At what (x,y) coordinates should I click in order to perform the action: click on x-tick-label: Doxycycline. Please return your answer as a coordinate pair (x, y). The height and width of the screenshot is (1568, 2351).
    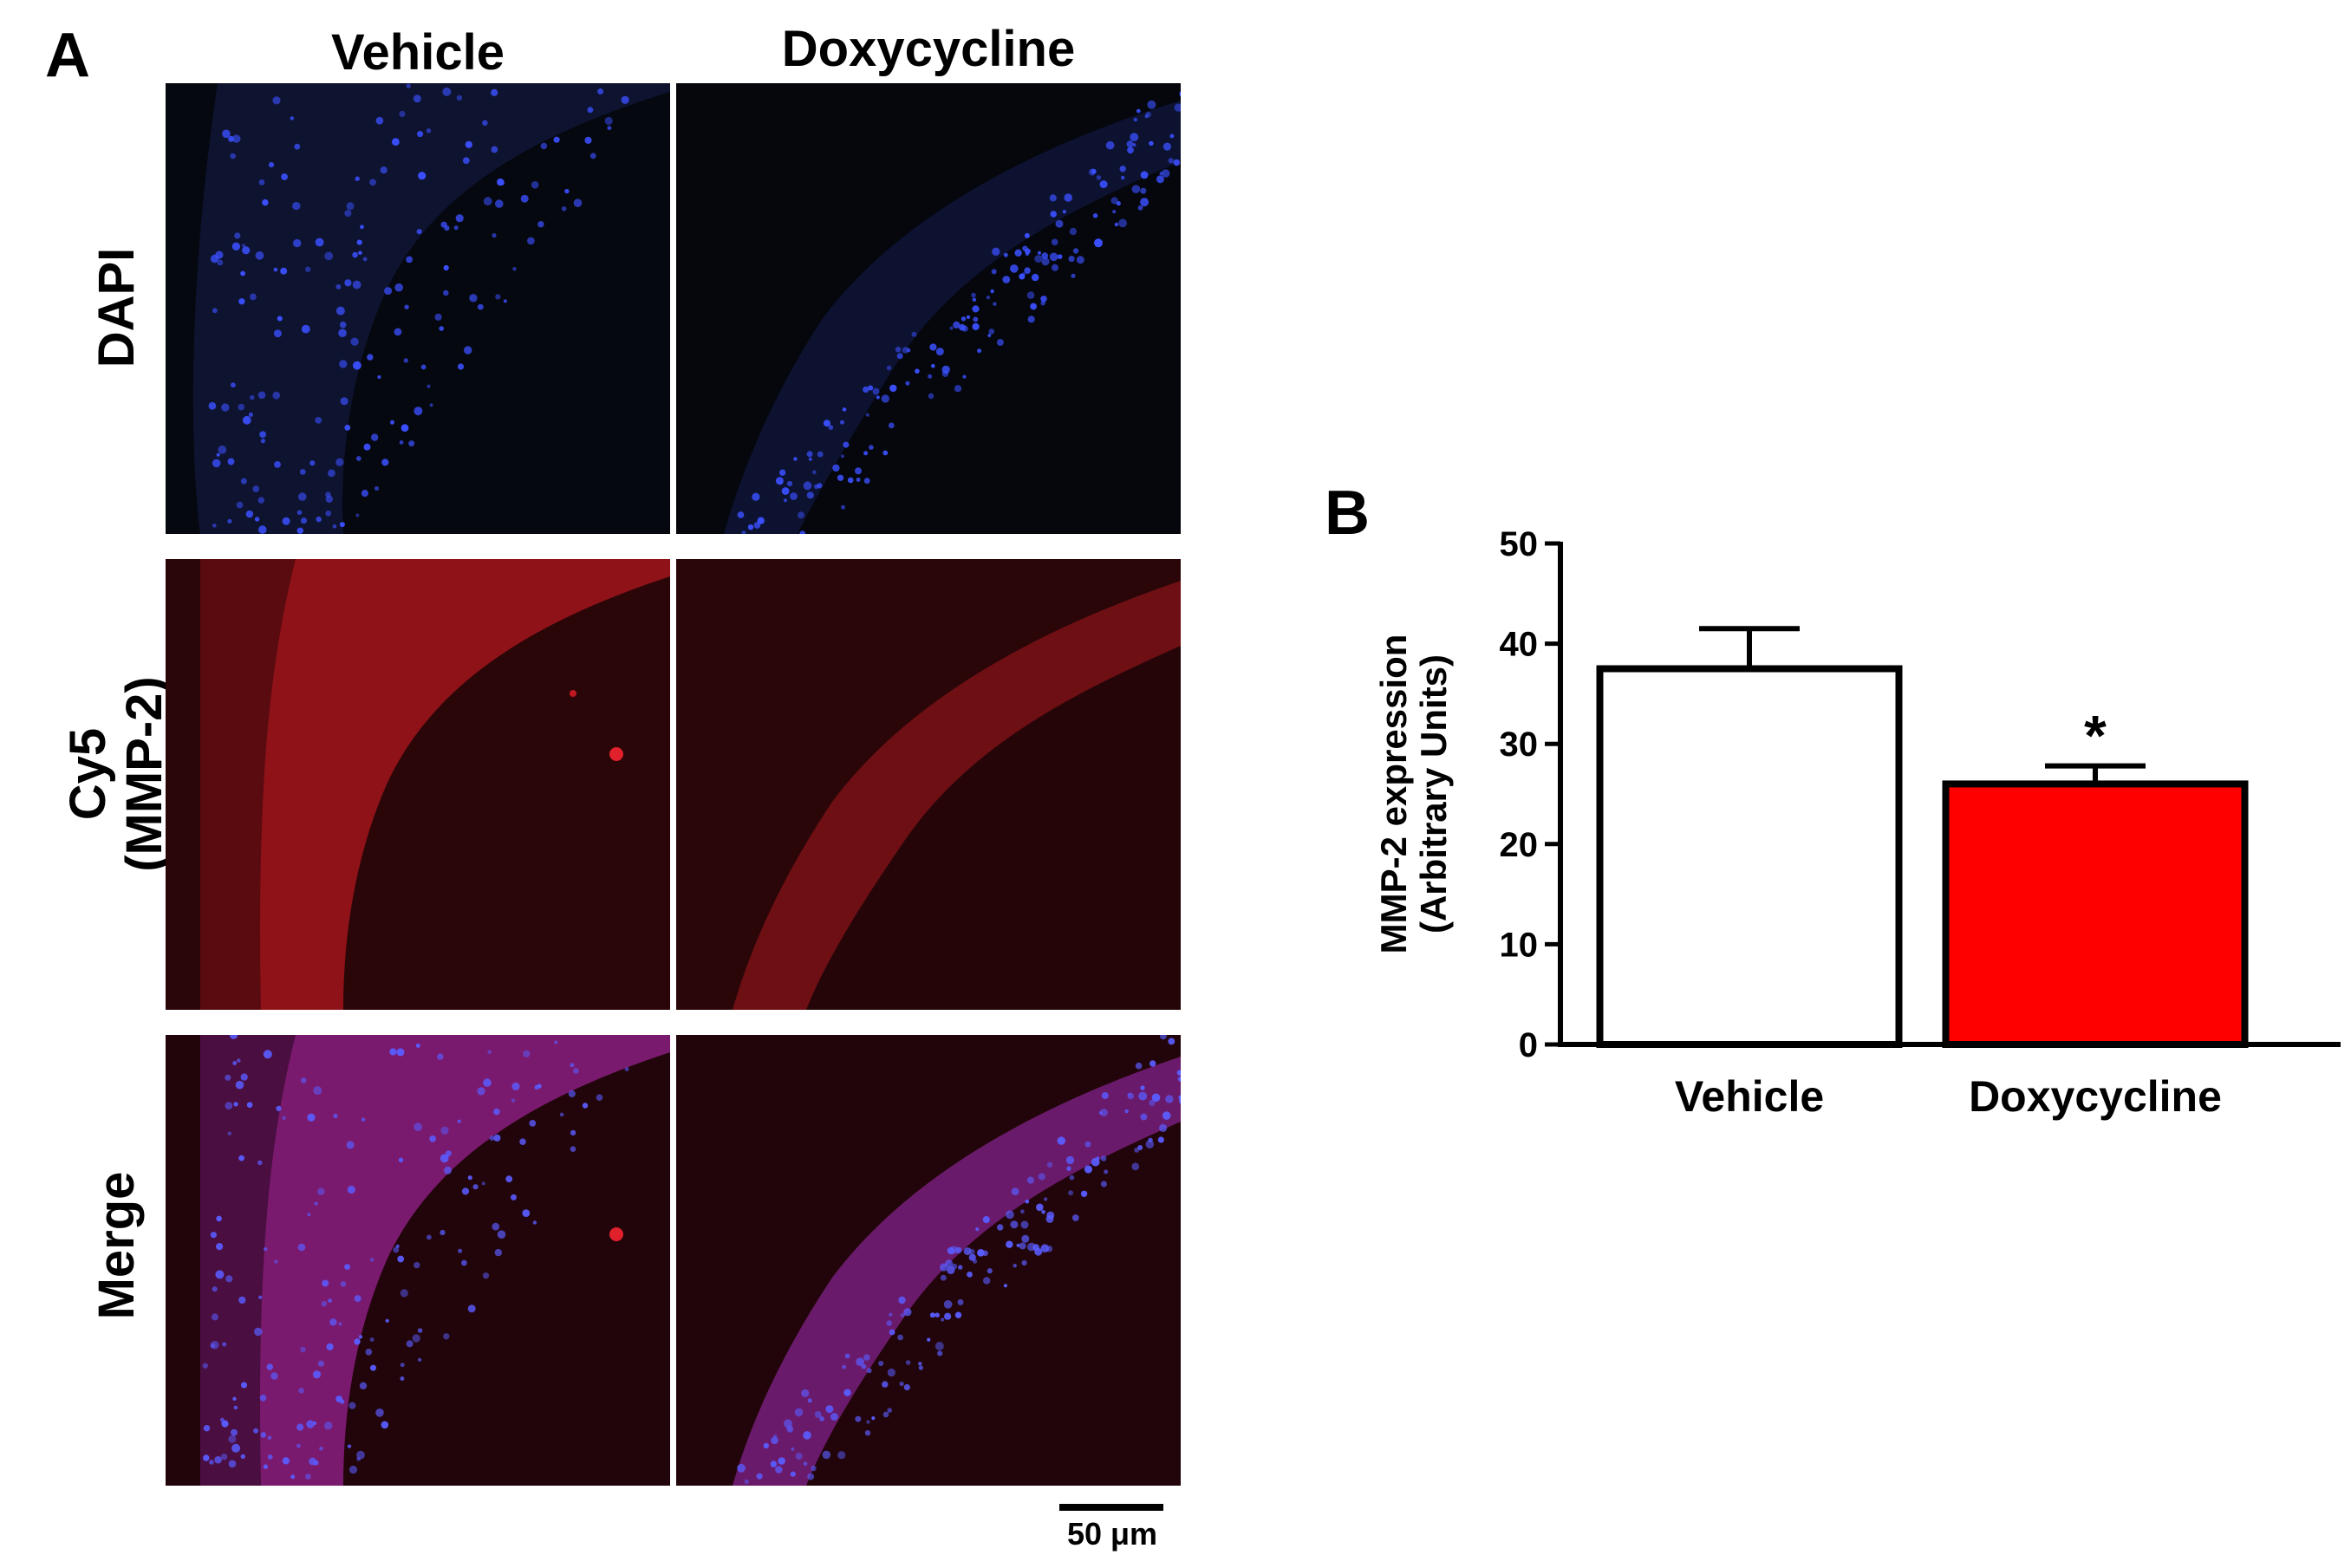
    Looking at the image, I should click on (2095, 1096).